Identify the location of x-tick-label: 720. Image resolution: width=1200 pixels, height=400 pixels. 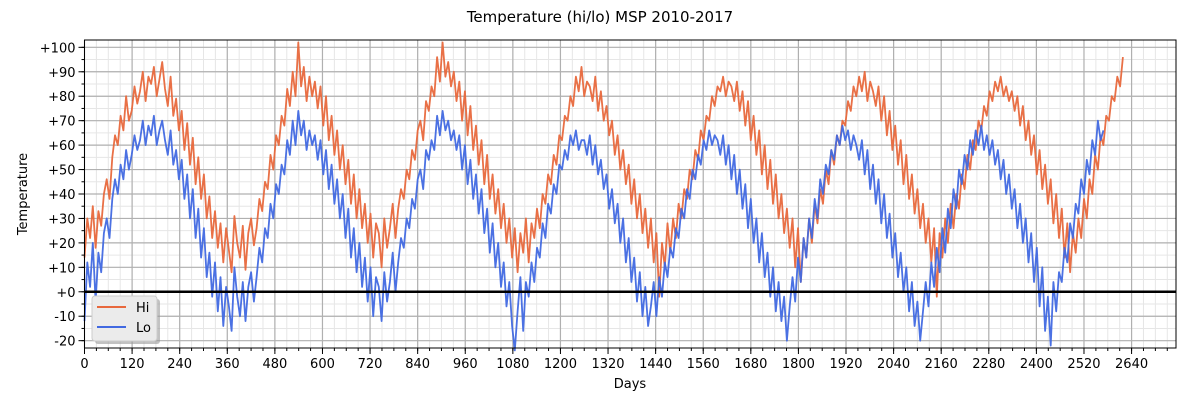
(370, 364).